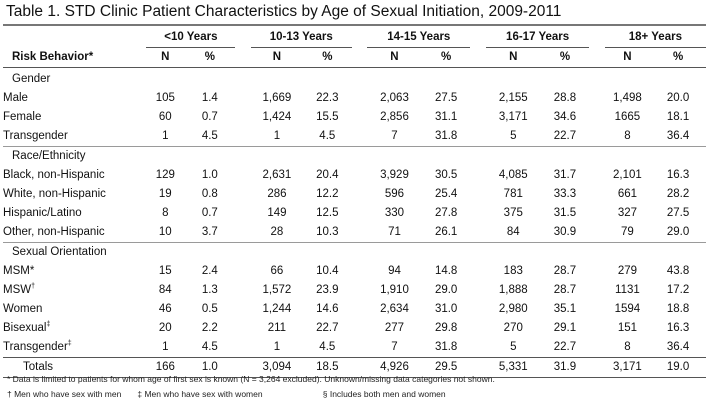  What do you see at coordinates (565, 213) in the screenshot?
I see `pct-cell: 31.5` at bounding box center [565, 213].